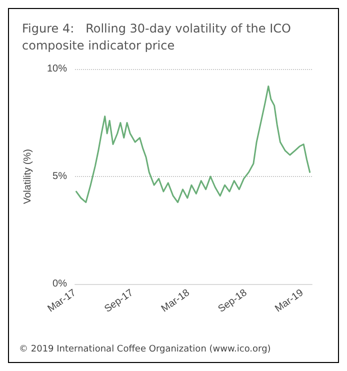 This screenshot has height=371, width=347. I want to click on y-tick-label: 0%, so click(60, 284).